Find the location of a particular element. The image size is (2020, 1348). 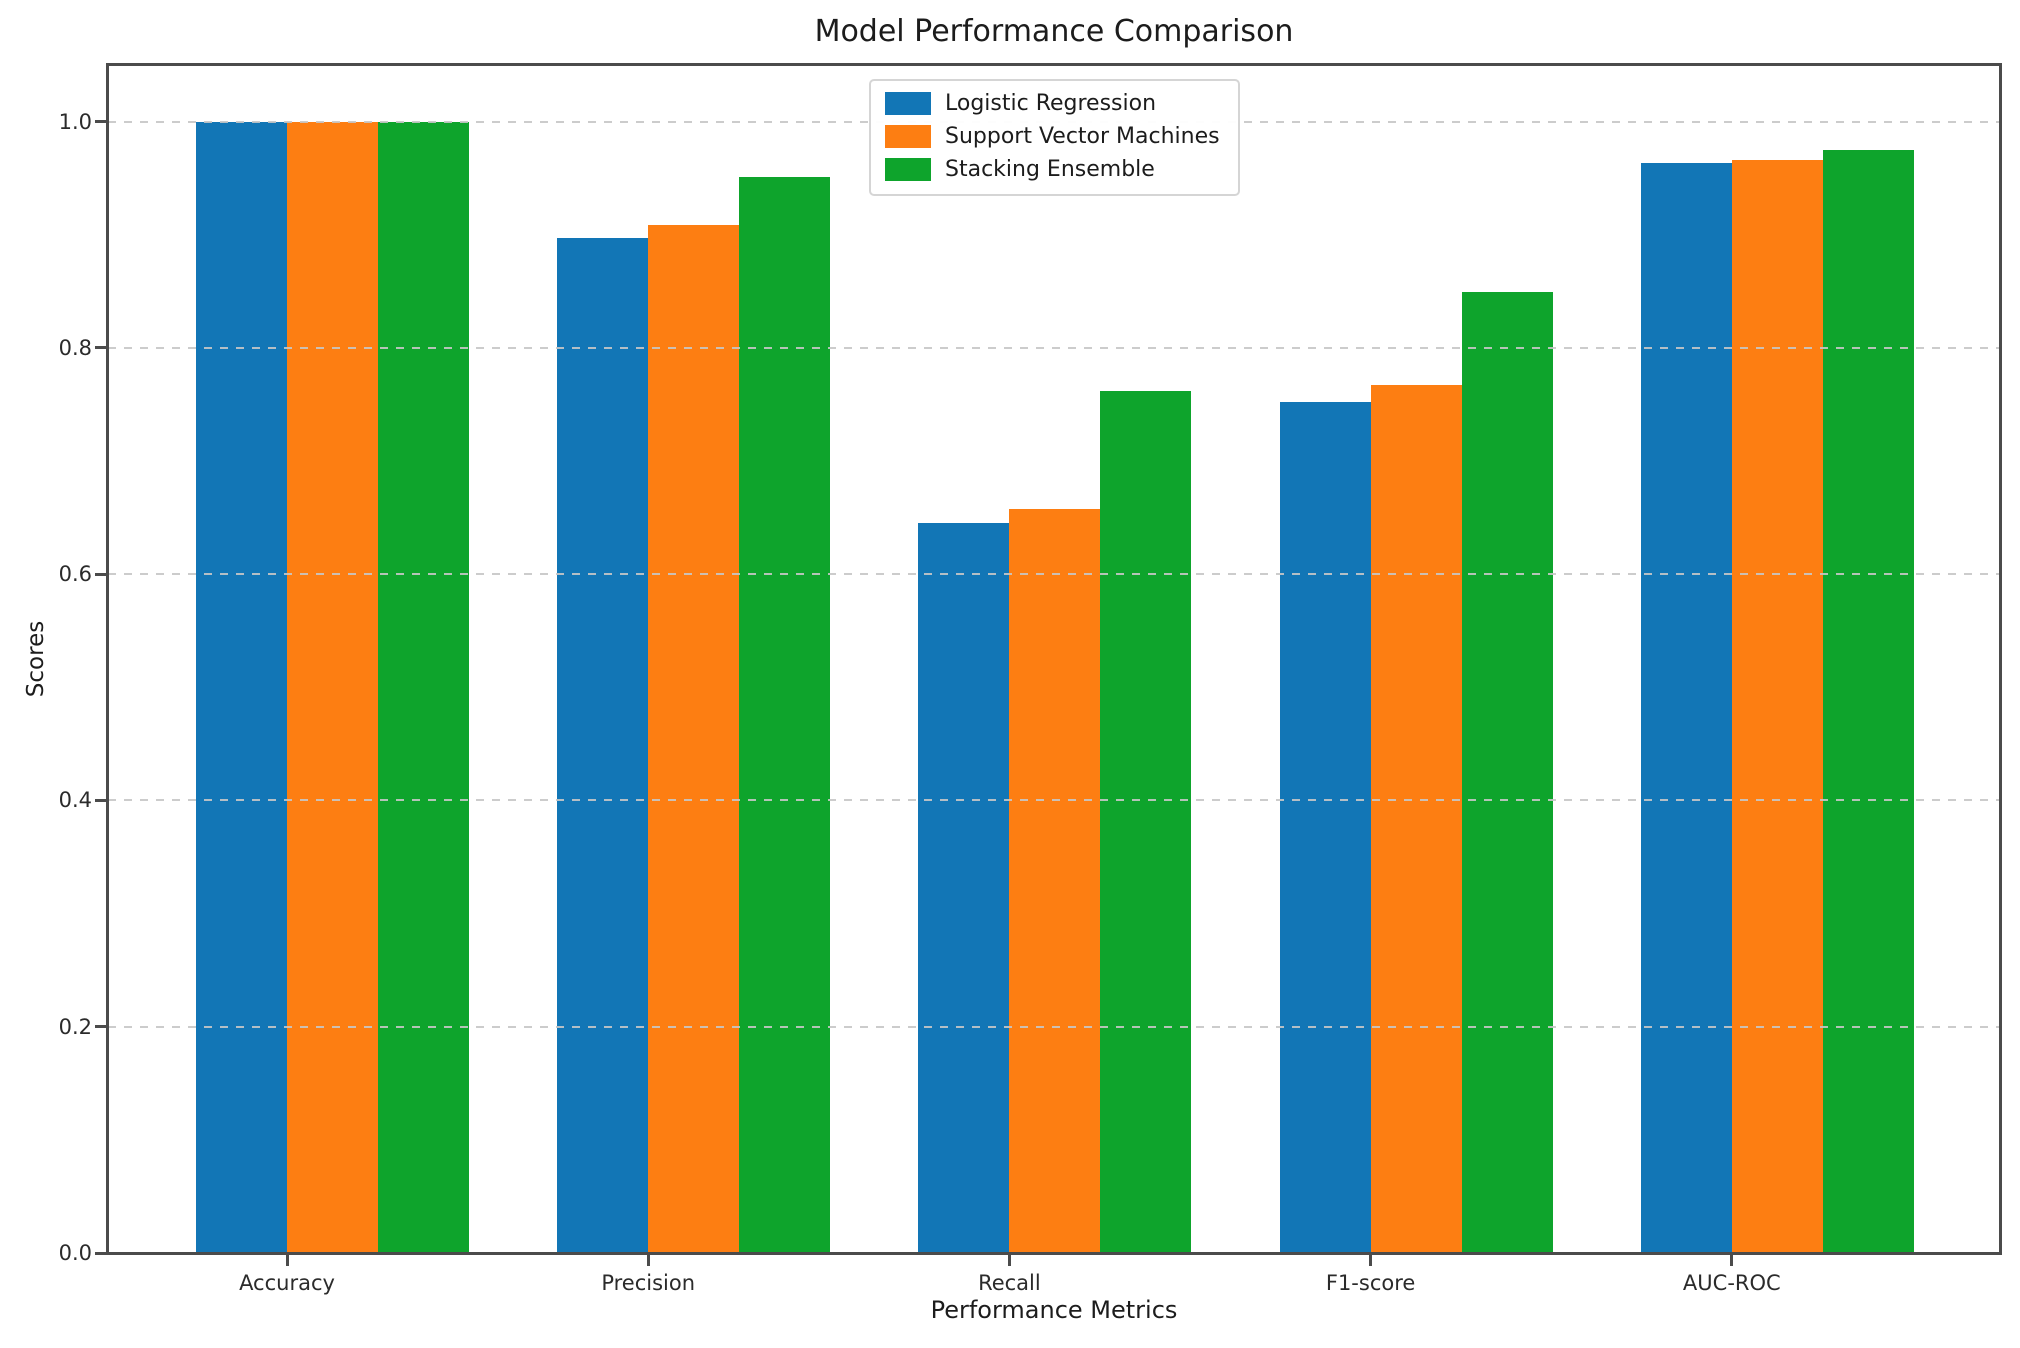

x-tick-label-accuracy: Accuracy is located at coordinates (287, 1283).